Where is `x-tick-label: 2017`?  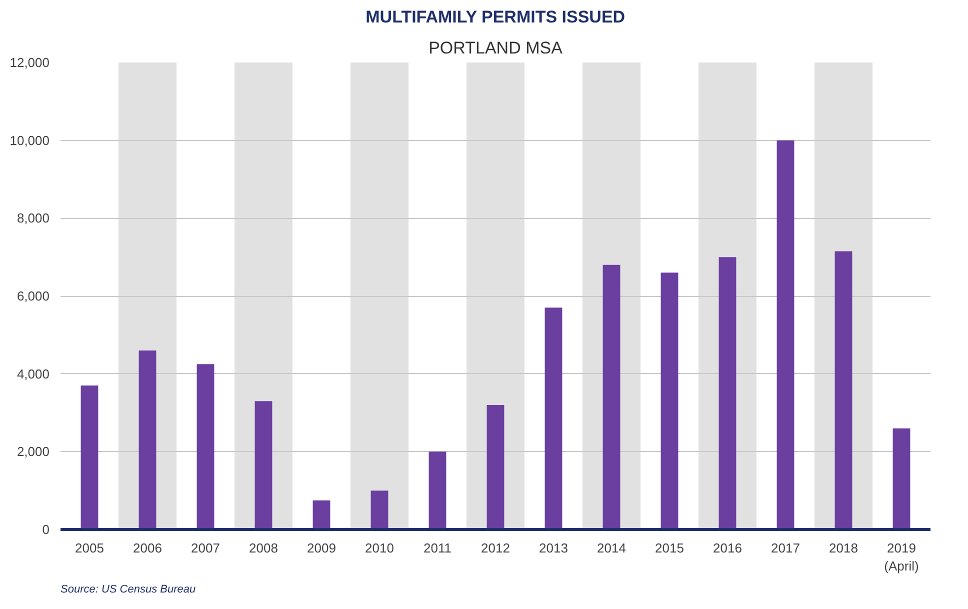
x-tick-label: 2017 is located at coordinates (785, 548).